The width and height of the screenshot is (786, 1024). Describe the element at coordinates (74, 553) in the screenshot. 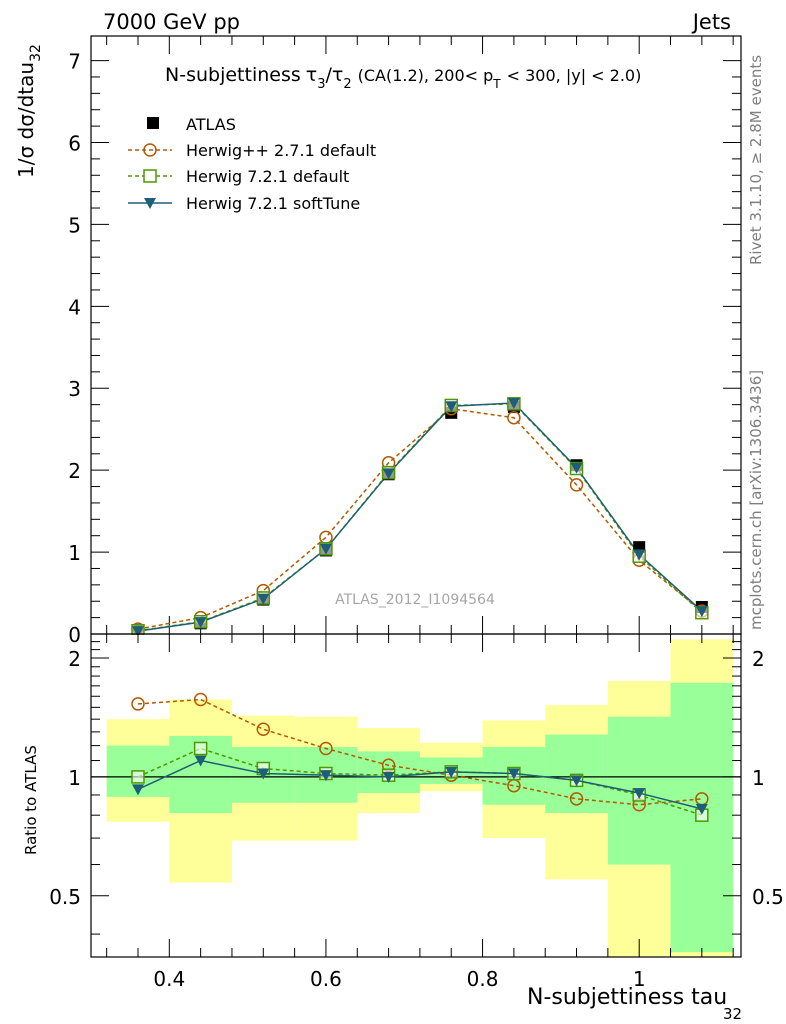

I see `main-y-tick-label: 1` at that location.